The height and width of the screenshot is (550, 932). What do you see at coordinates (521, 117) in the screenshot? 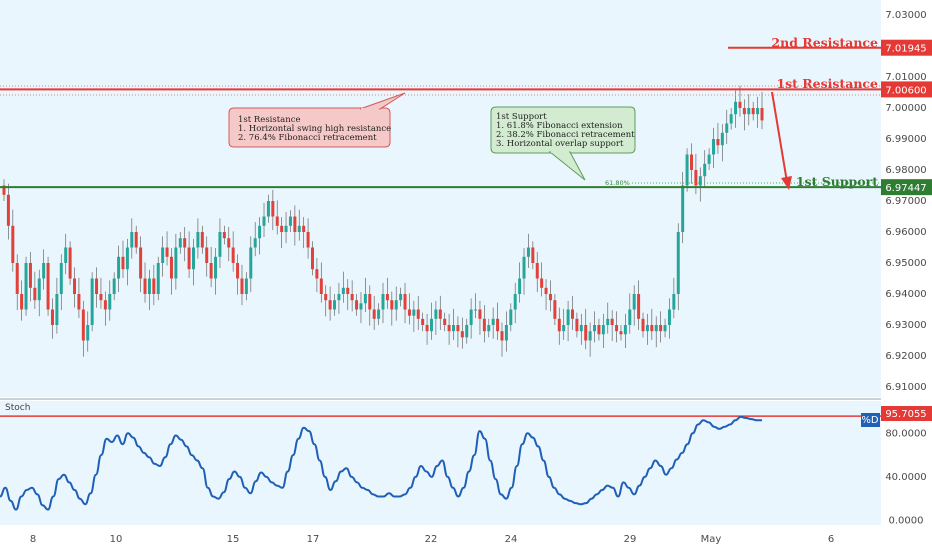
I see `support-note-line: 1st Support` at bounding box center [521, 117].